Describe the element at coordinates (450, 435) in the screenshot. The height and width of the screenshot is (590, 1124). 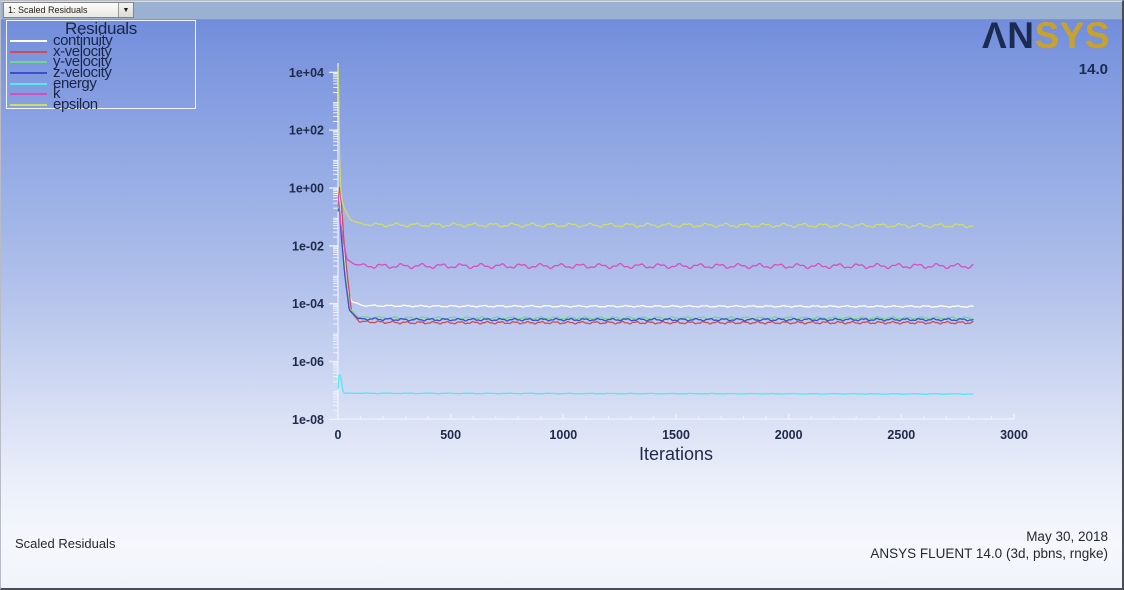
I see `x-tick-label: 500` at that location.